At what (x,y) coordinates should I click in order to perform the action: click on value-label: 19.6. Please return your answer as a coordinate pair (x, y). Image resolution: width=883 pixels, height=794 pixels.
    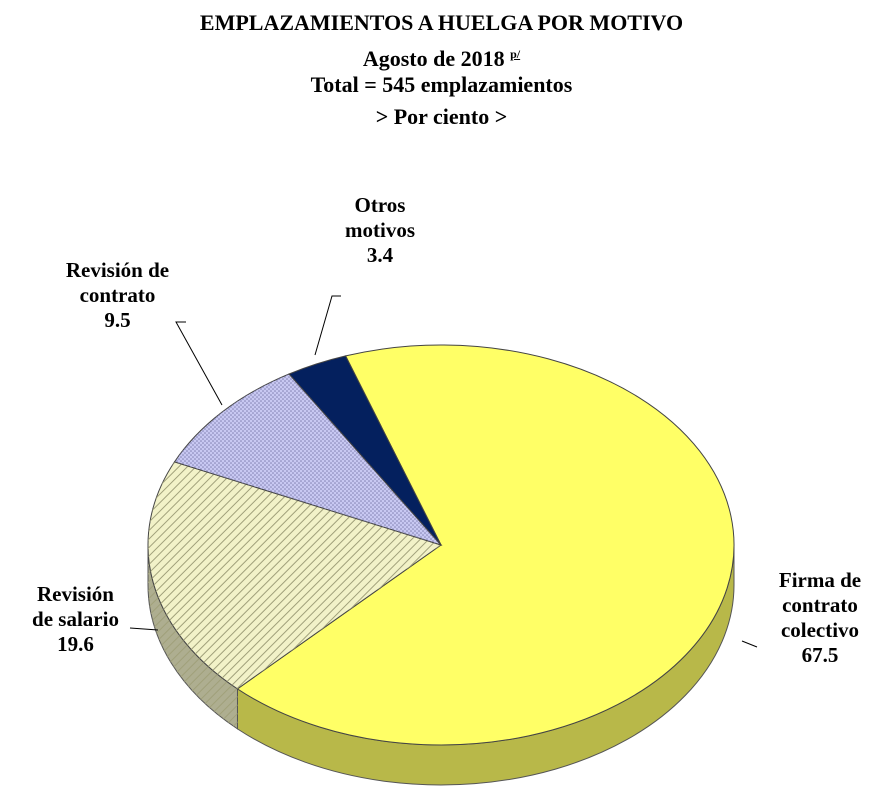
    Looking at the image, I should click on (75, 644).